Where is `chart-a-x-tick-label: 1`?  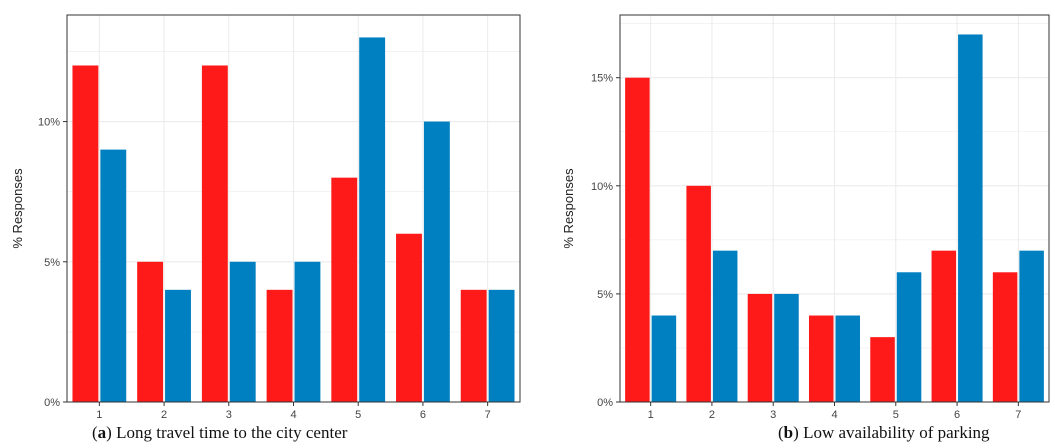
chart-a-x-tick-label: 1 is located at coordinates (99, 415).